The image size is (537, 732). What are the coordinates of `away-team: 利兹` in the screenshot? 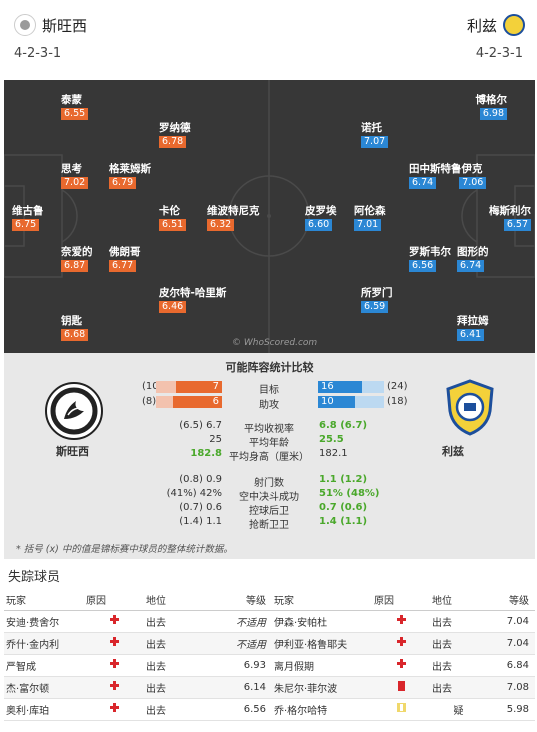 It's located at (496, 25).